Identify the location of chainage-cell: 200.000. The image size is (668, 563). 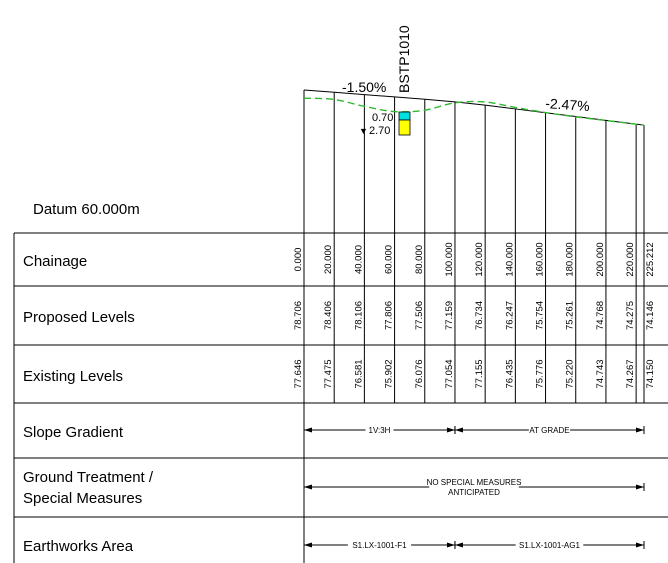
(600, 259).